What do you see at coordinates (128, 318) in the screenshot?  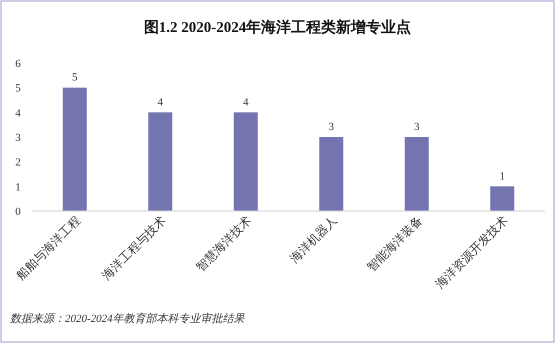 I see `source-note: 数据来源：2020-2024年教育部本科专业审批结果` at bounding box center [128, 318].